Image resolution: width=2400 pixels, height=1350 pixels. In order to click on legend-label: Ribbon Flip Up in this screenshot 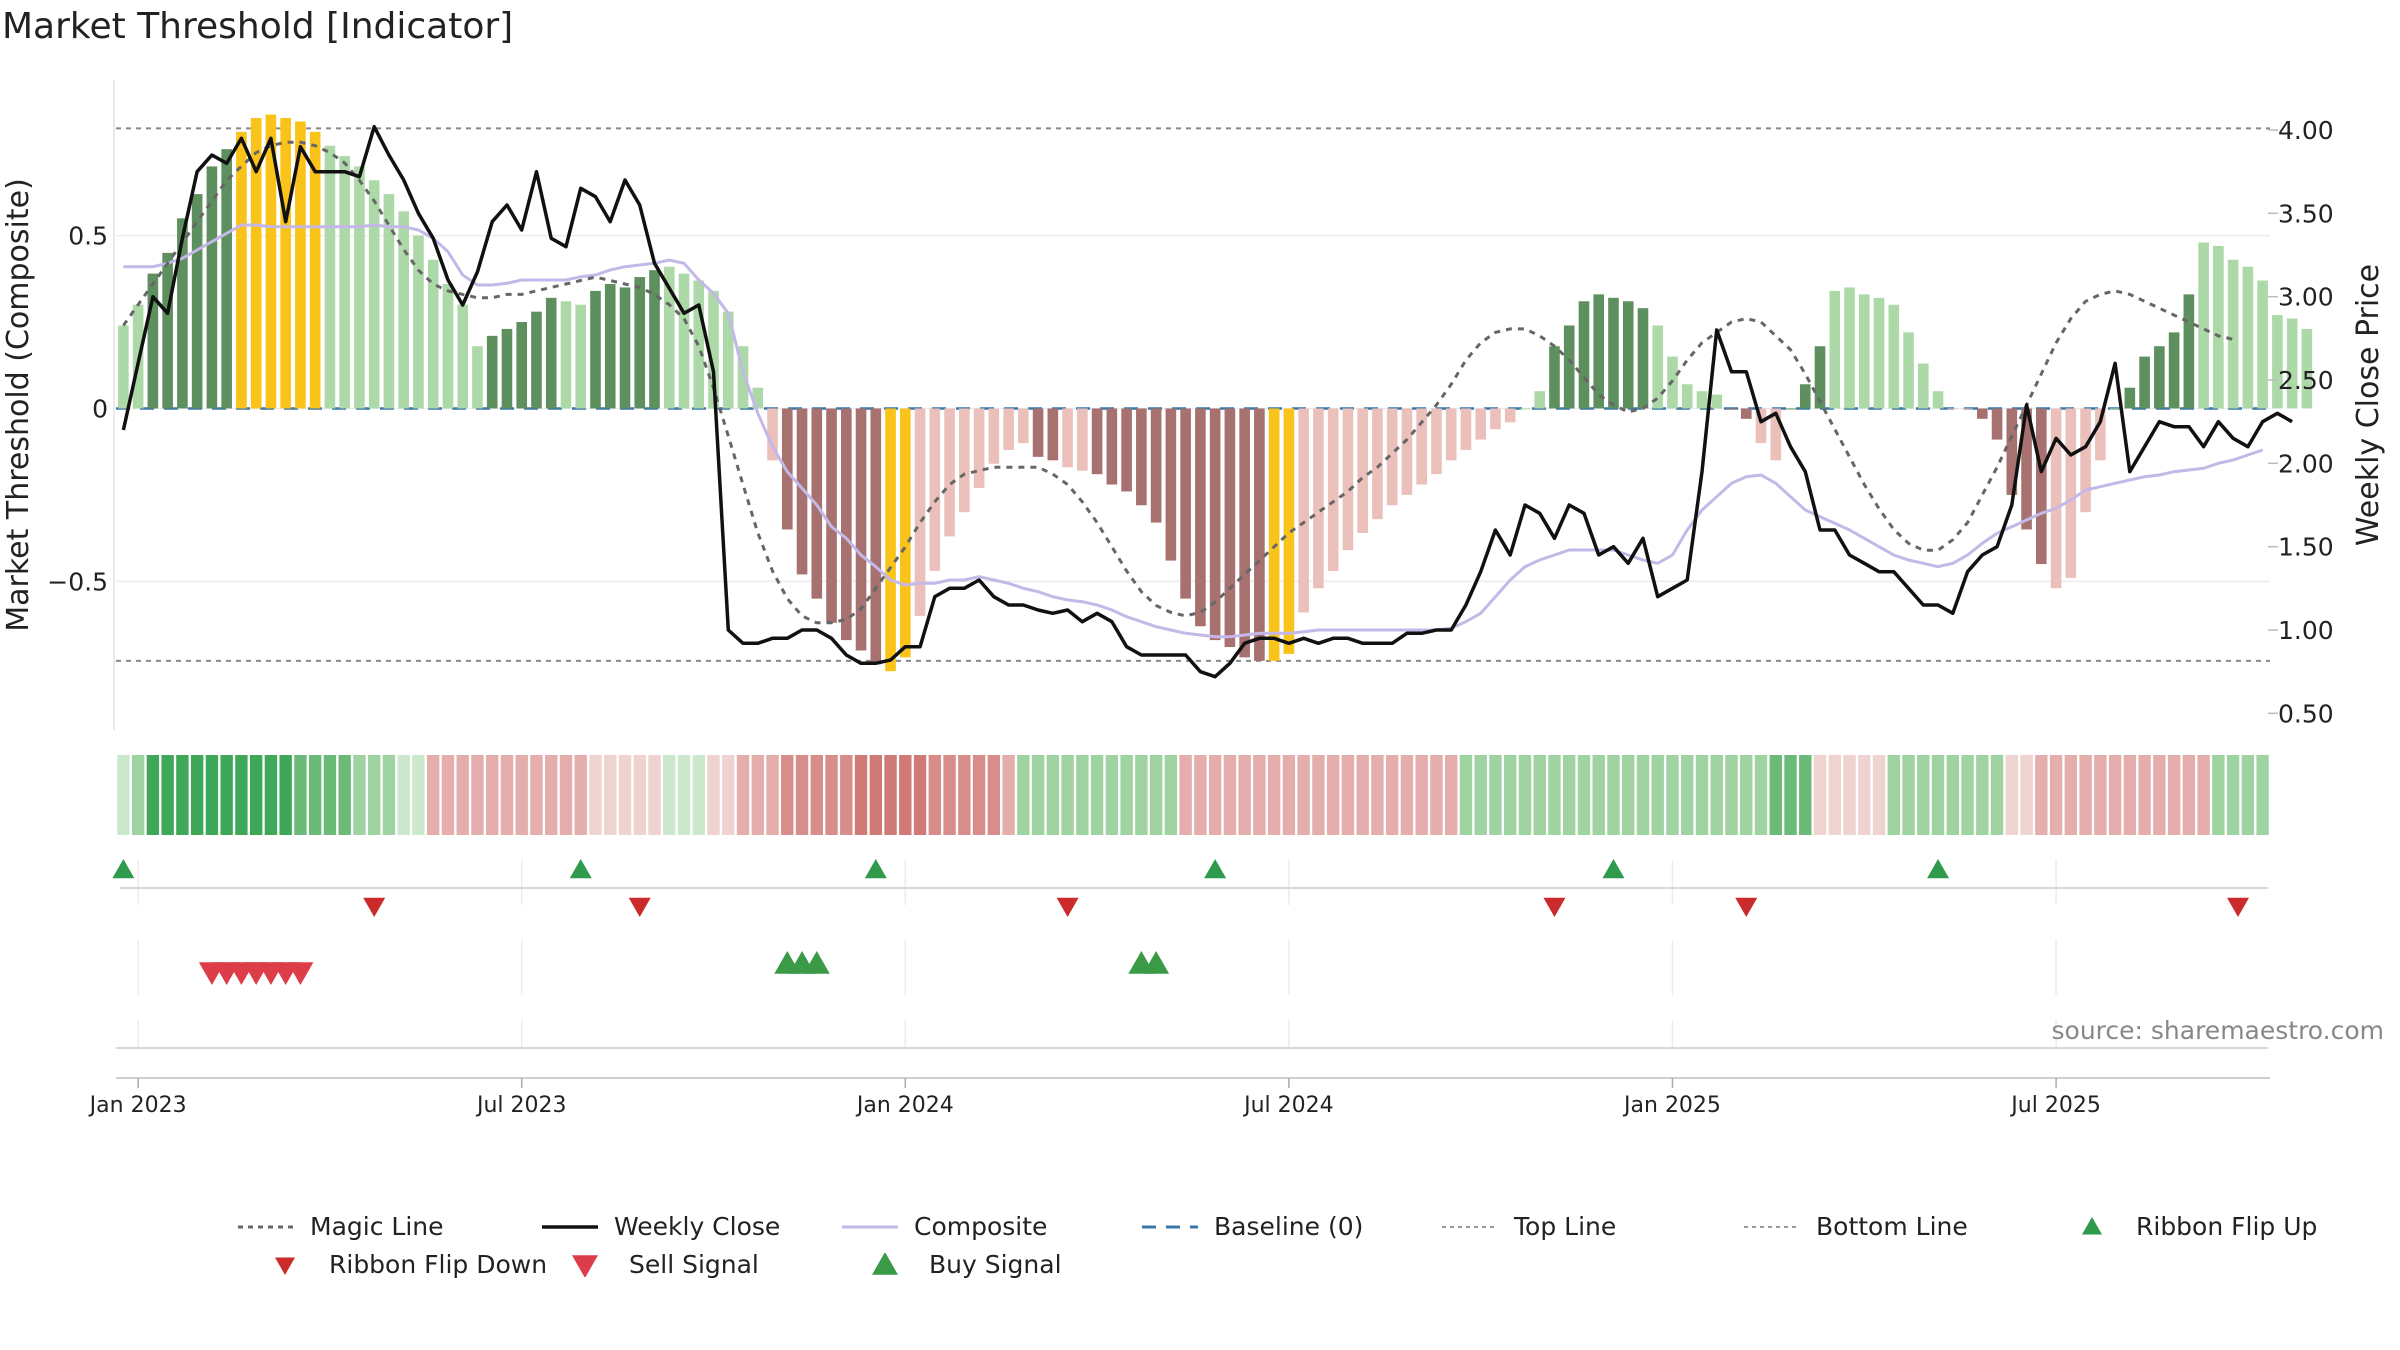, I will do `click(2227, 1226)`.